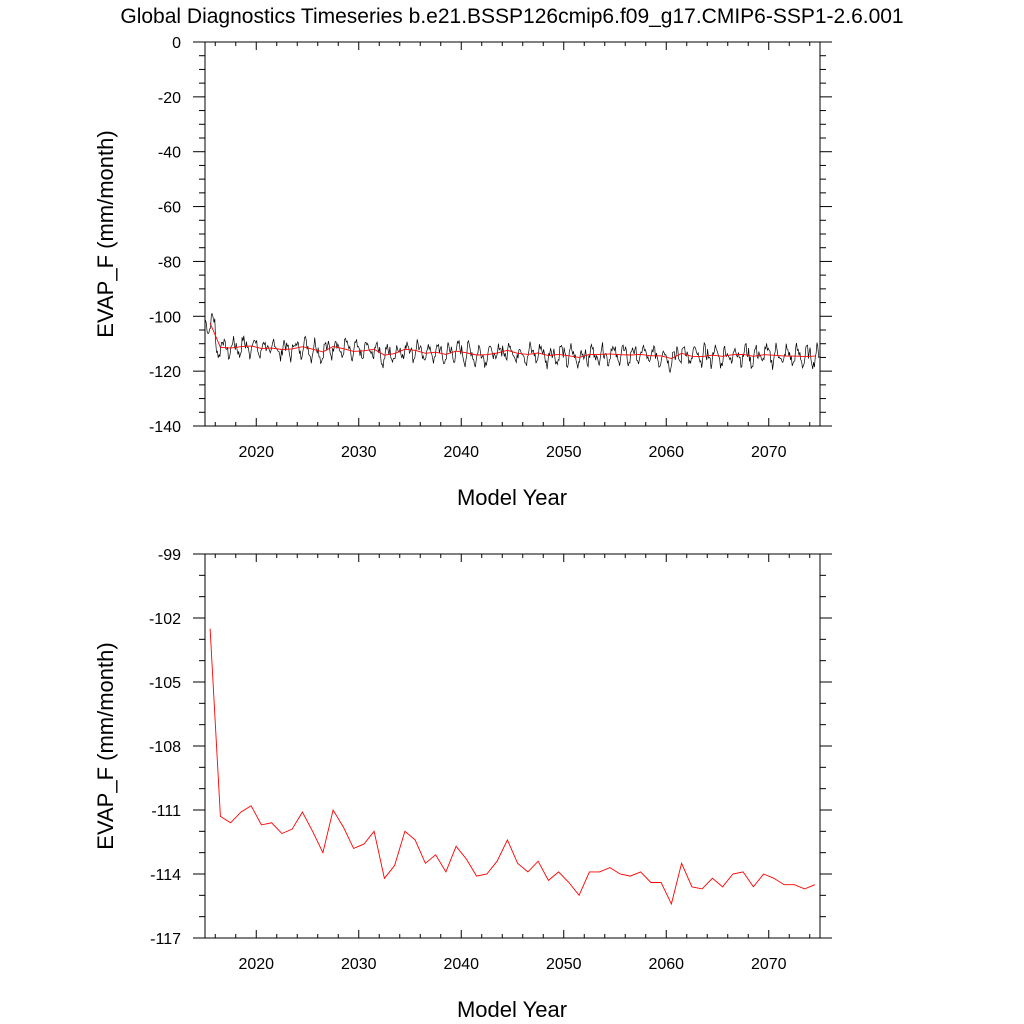 Image resolution: width=1024 pixels, height=1024 pixels. Describe the element at coordinates (169, 555) in the screenshot. I see `y-tick-label: -99` at that location.